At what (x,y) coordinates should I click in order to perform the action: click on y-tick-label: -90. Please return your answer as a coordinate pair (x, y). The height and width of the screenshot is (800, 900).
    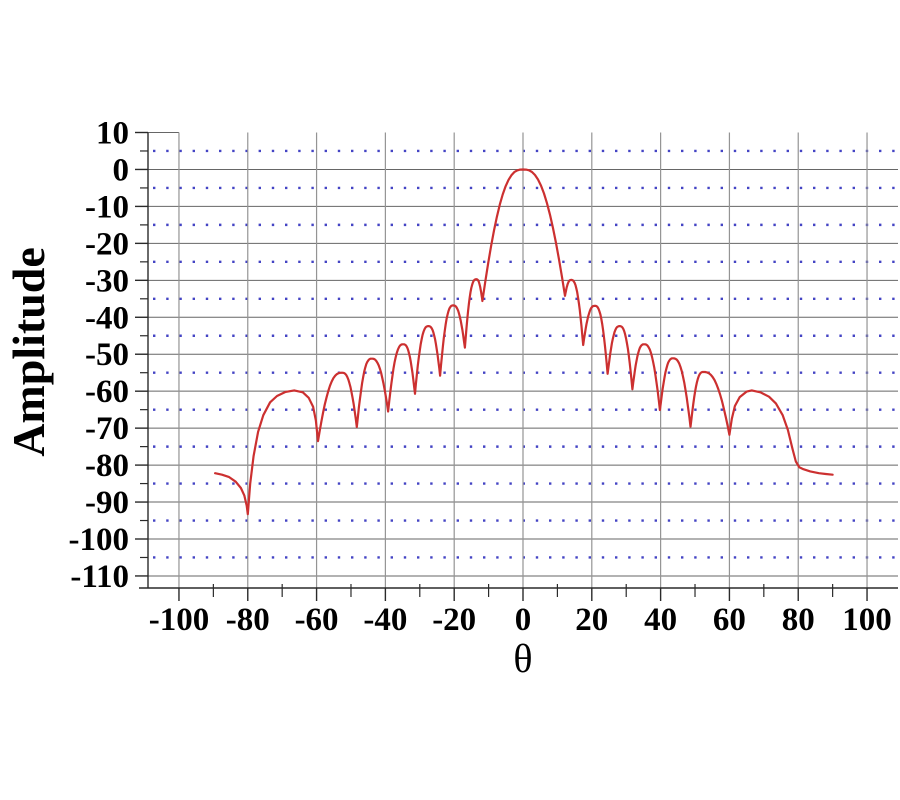
    Looking at the image, I should click on (107, 503).